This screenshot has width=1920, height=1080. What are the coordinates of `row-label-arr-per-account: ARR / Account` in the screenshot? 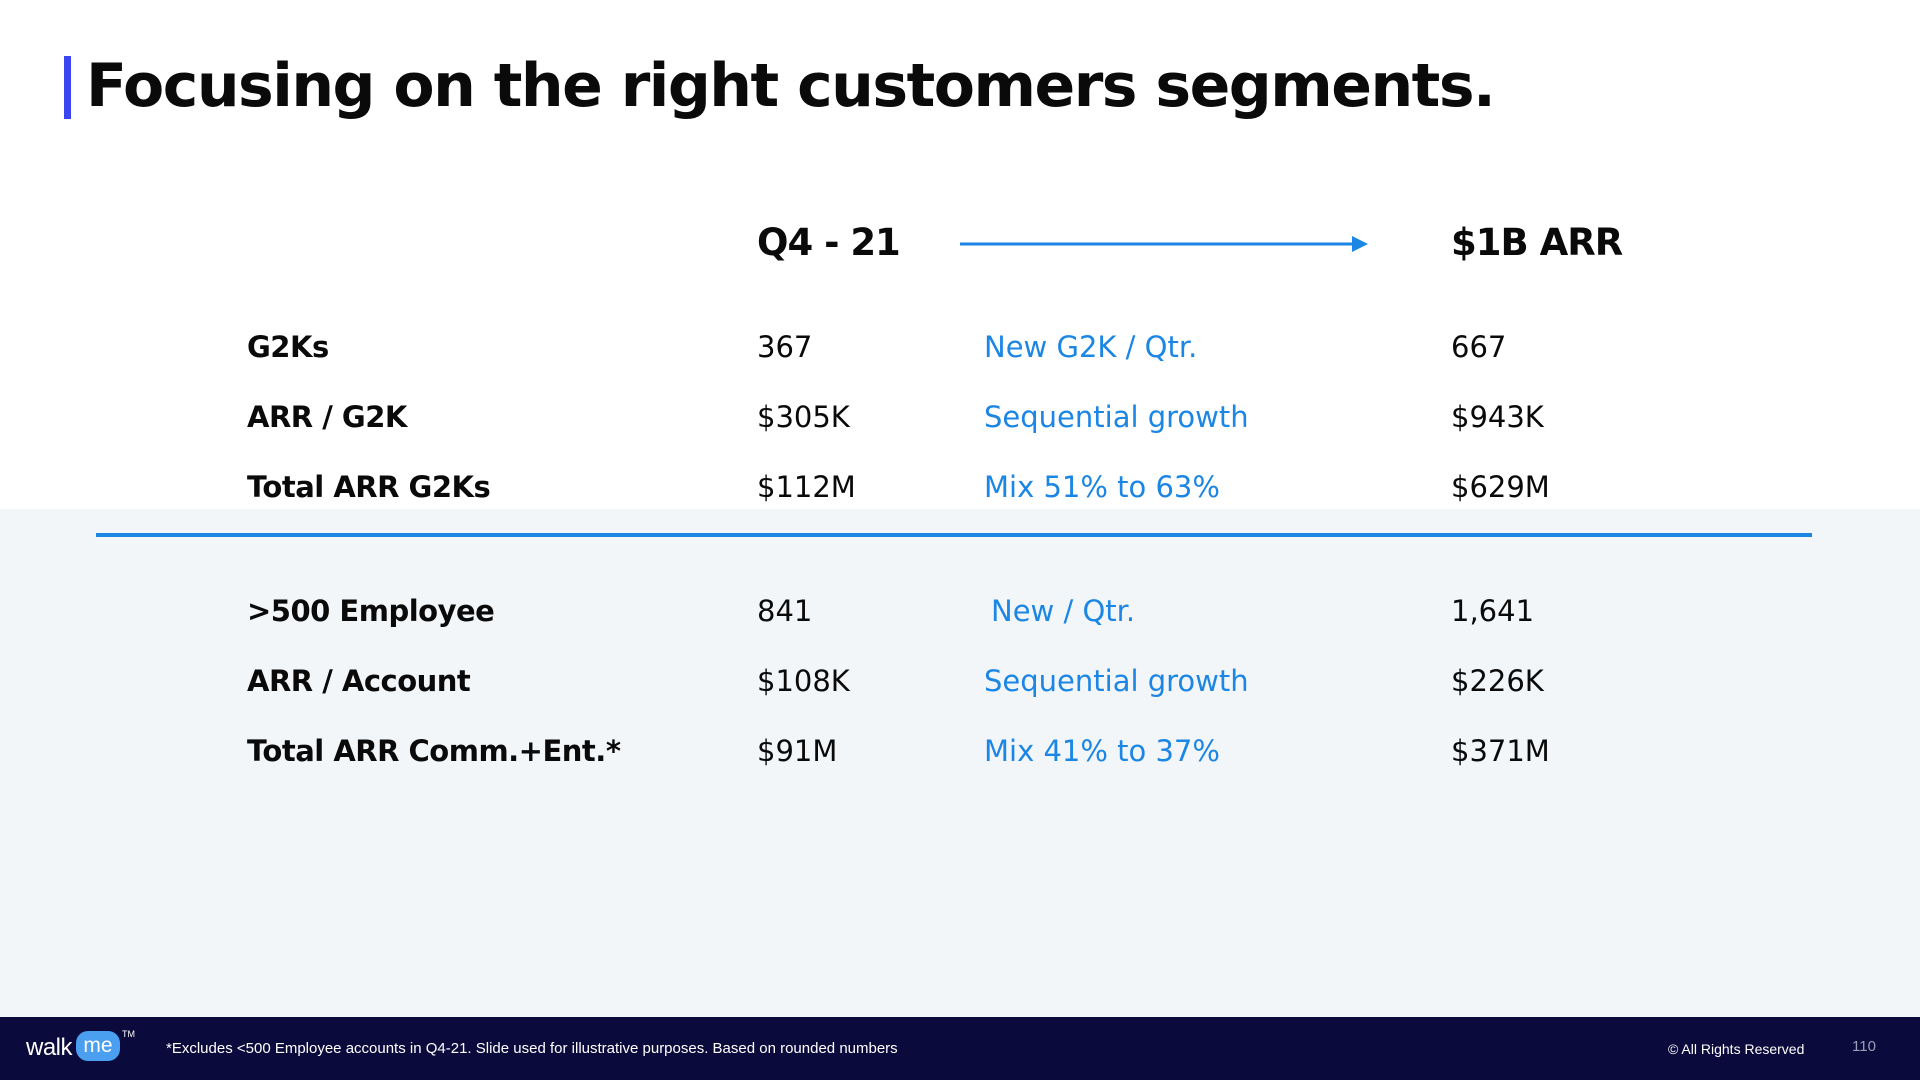 It's located at (359, 681).